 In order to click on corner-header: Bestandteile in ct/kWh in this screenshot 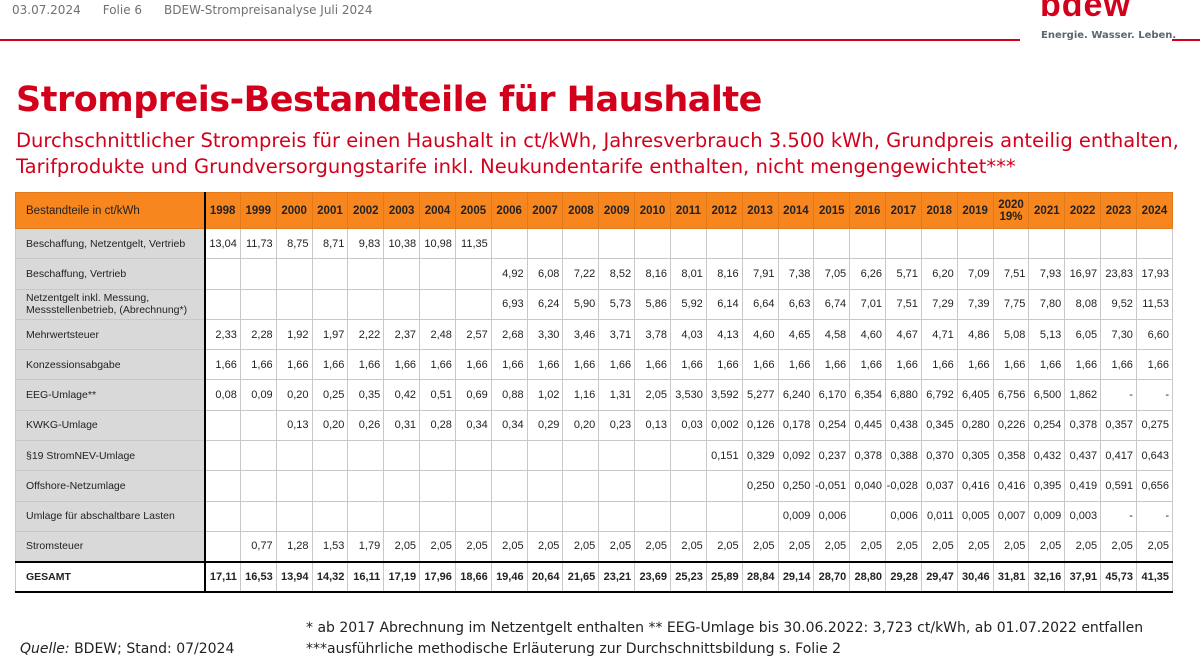, I will do `click(110, 210)`.